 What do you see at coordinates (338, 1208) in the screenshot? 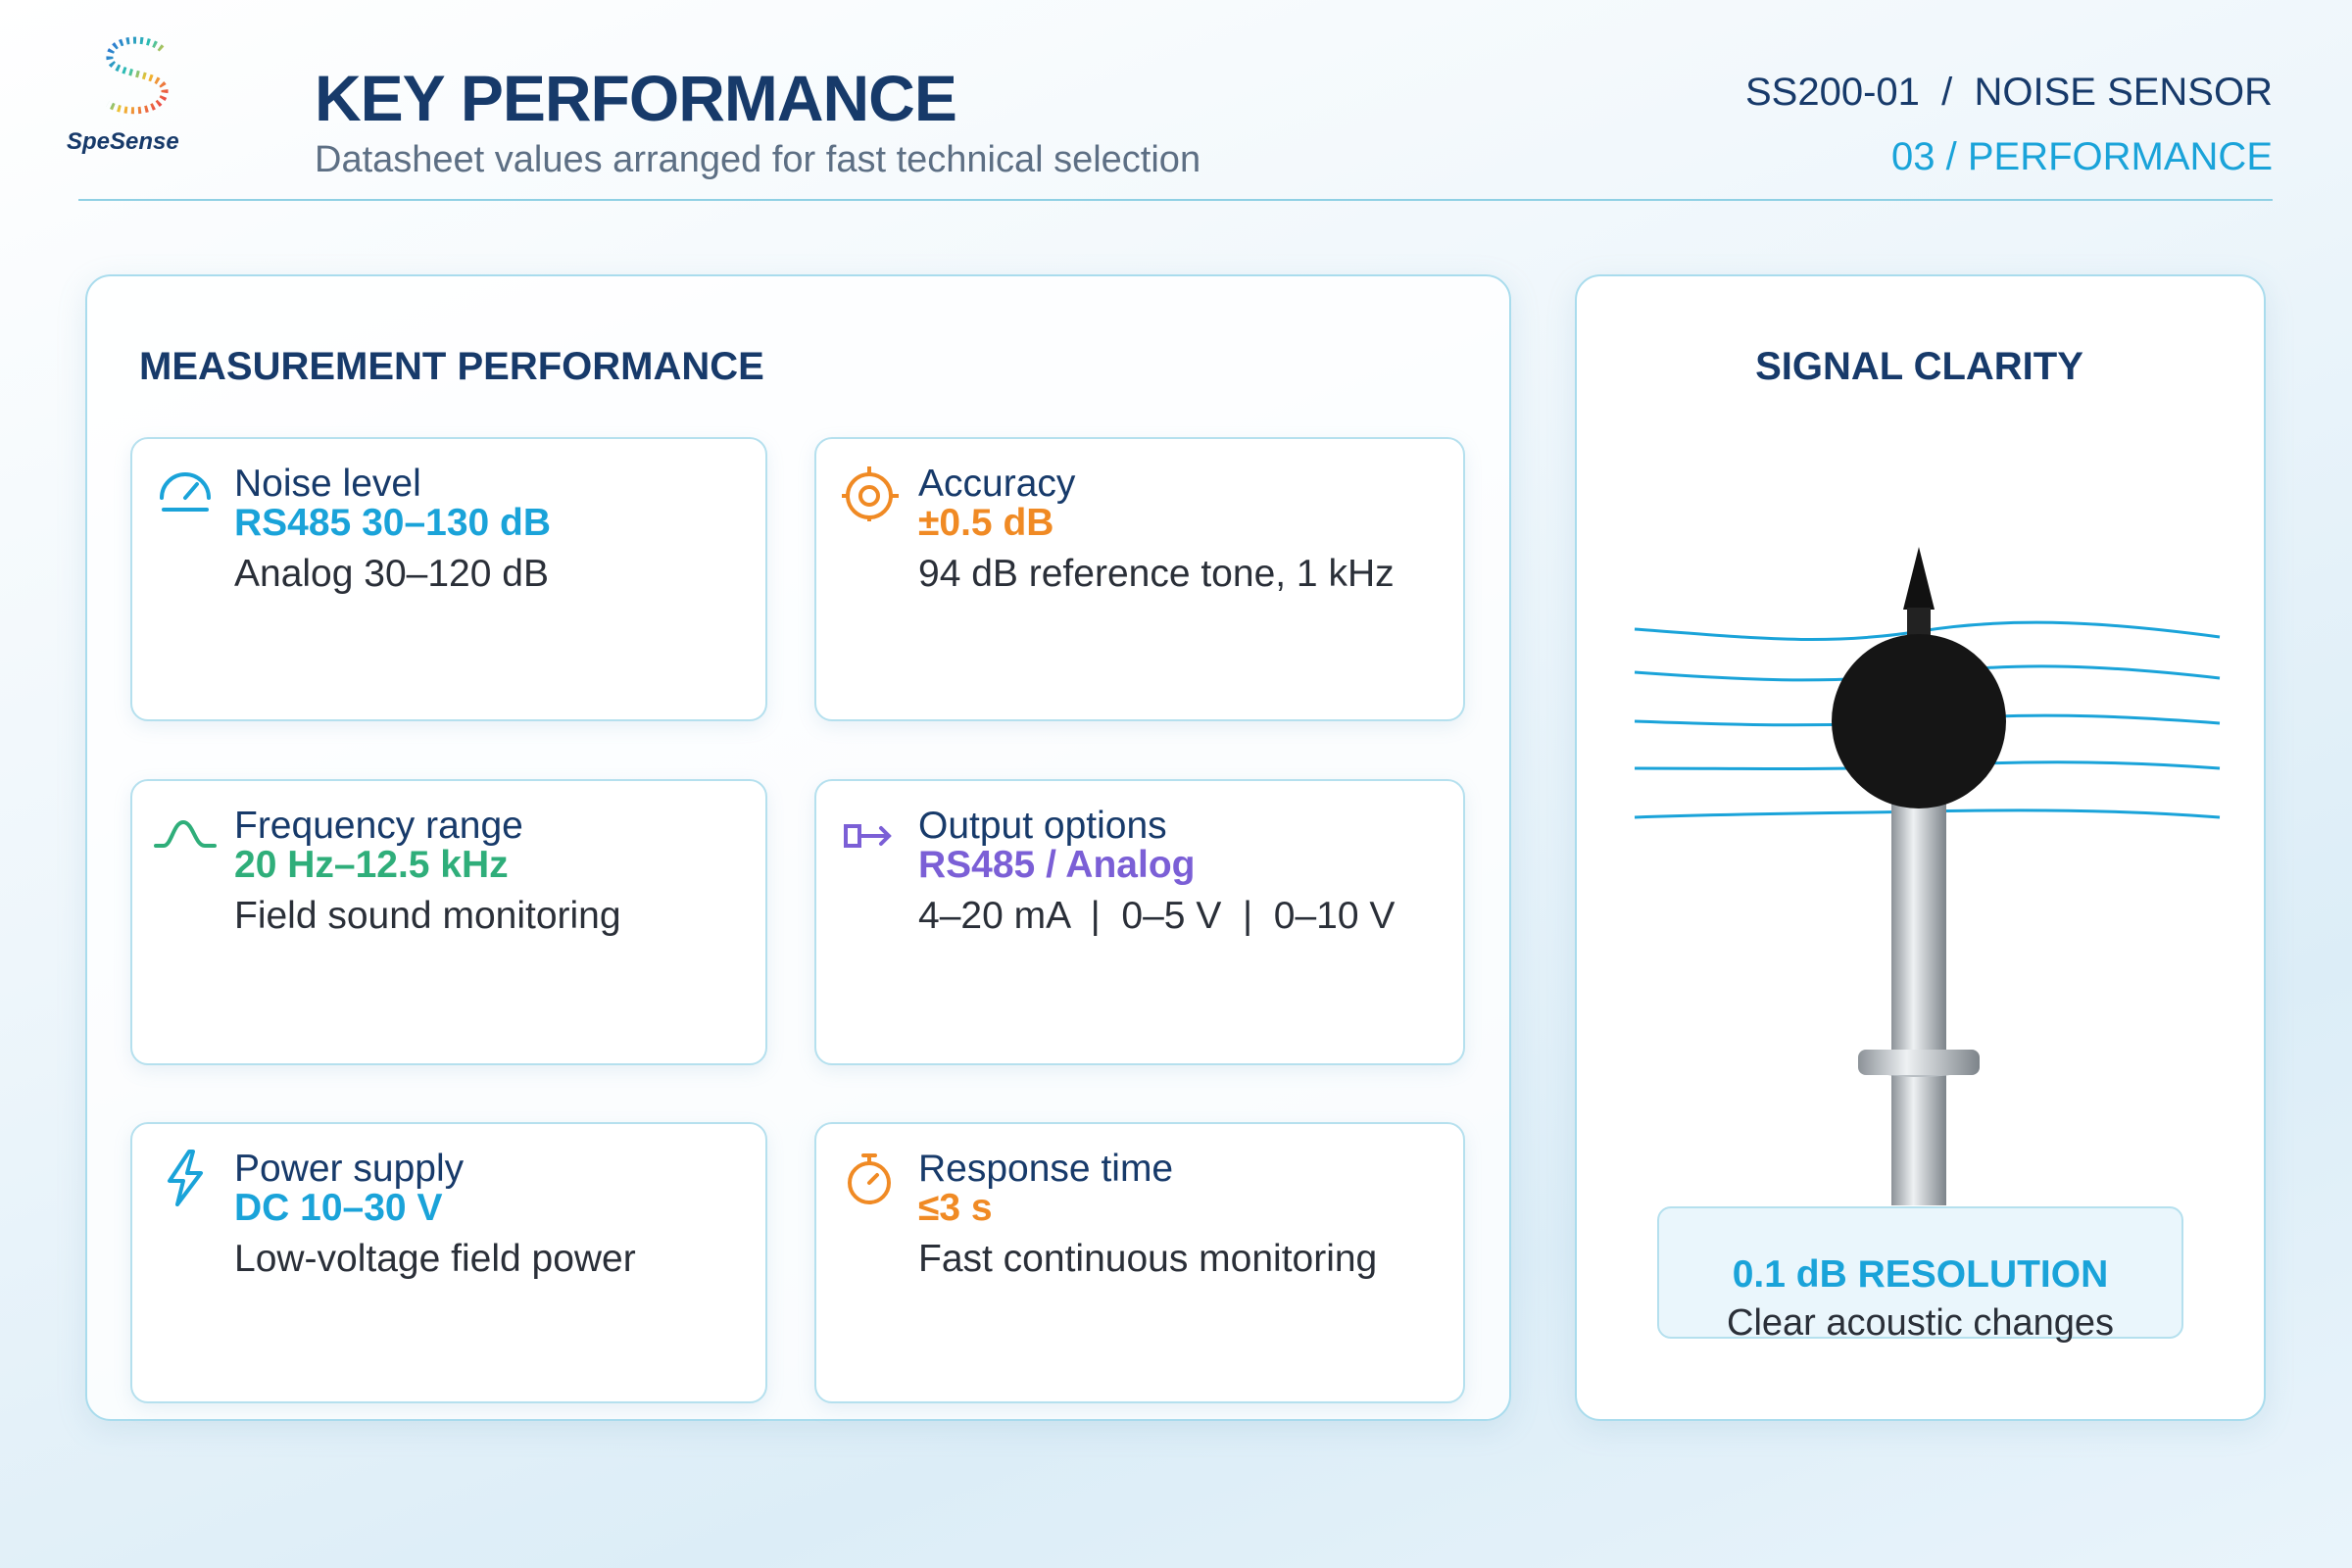
I see `spec-value: DC 10–30 V` at bounding box center [338, 1208].